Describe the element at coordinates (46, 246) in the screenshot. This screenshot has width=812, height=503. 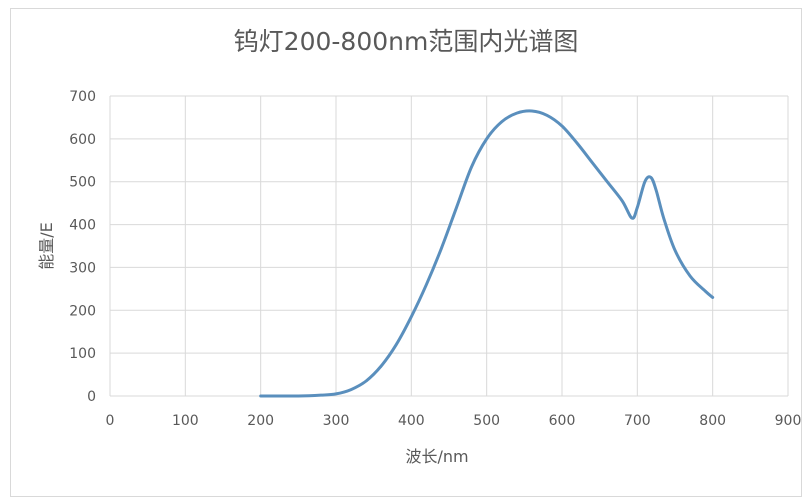
I see `y-axis-label: 能量/E` at that location.